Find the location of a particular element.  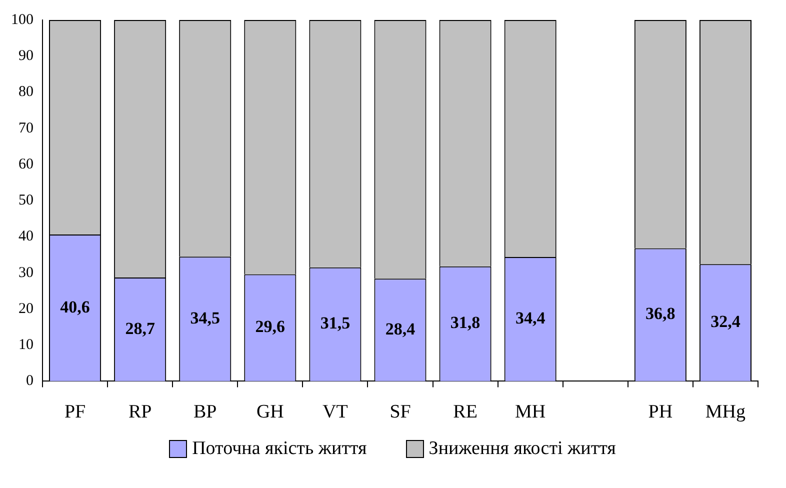

data-label: 28,7 is located at coordinates (140, 328).